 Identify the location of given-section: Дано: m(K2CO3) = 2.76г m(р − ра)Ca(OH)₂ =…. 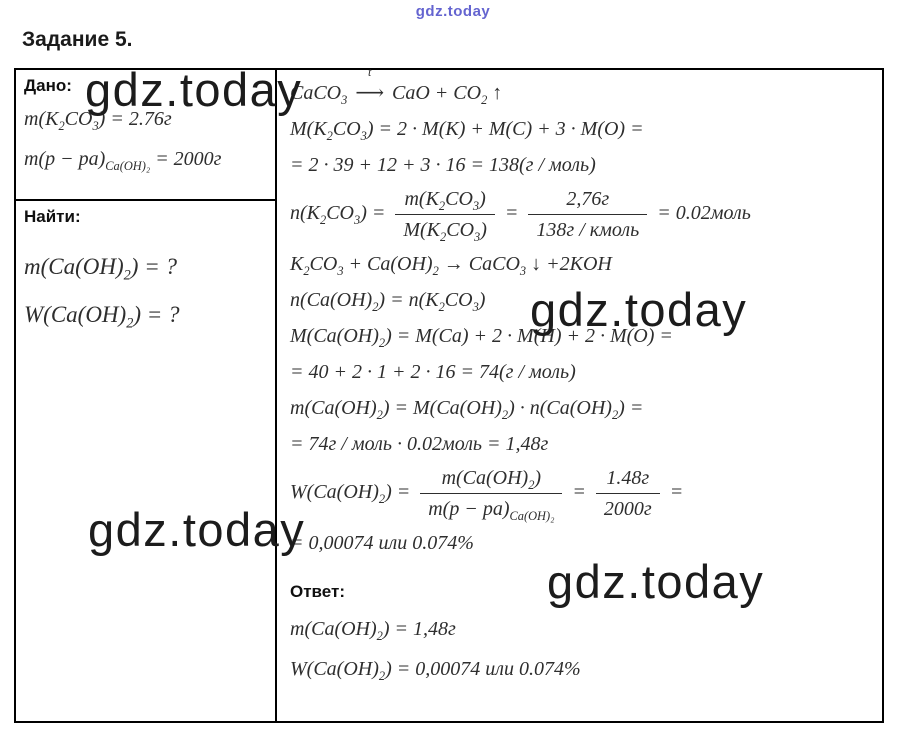
(145, 135).